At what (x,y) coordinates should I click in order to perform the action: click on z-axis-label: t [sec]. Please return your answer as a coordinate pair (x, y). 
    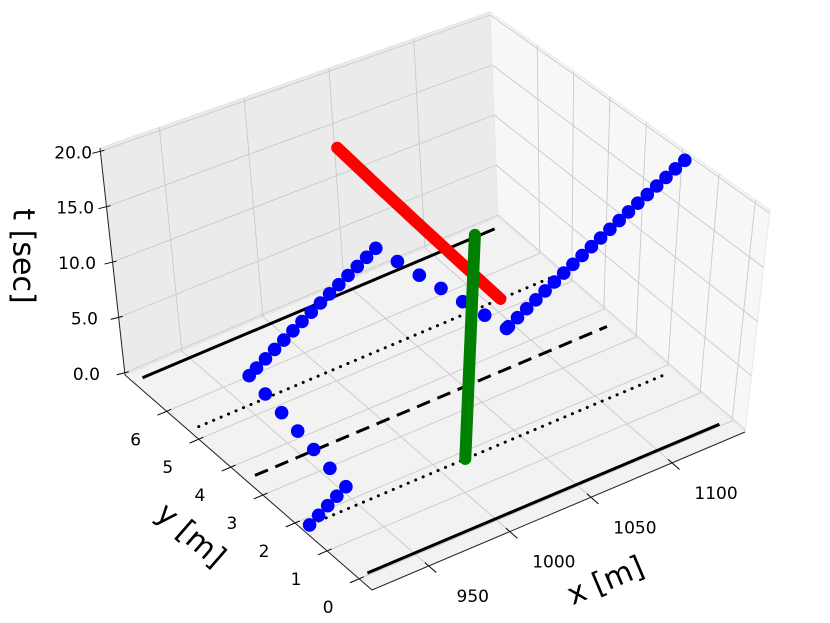
    Looking at the image, I should click on (23, 255).